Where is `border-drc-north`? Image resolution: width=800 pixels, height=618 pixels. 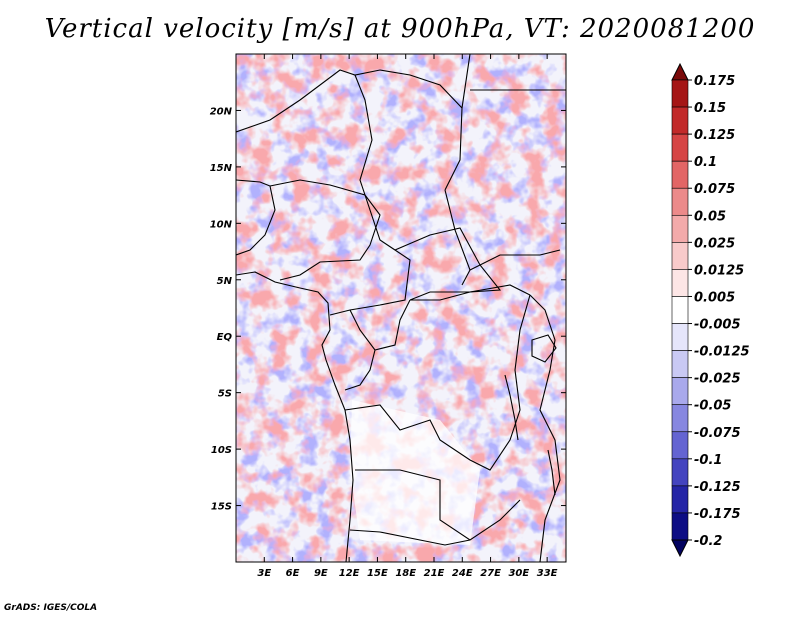 border-drc-north is located at coordinates (470, 292).